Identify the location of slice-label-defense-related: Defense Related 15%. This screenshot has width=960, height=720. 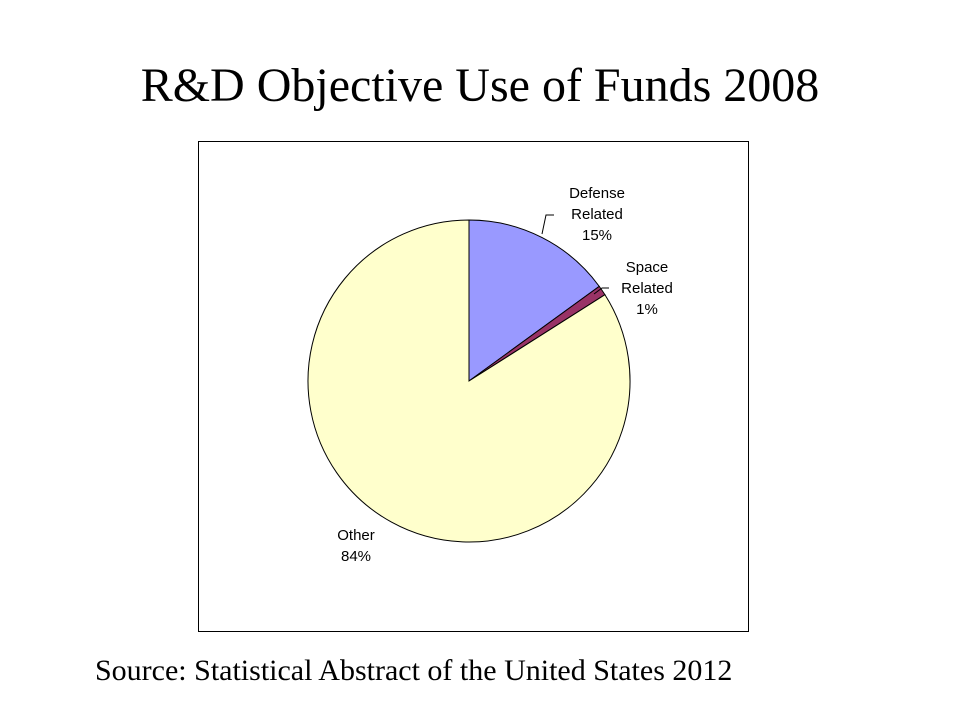
(597, 214).